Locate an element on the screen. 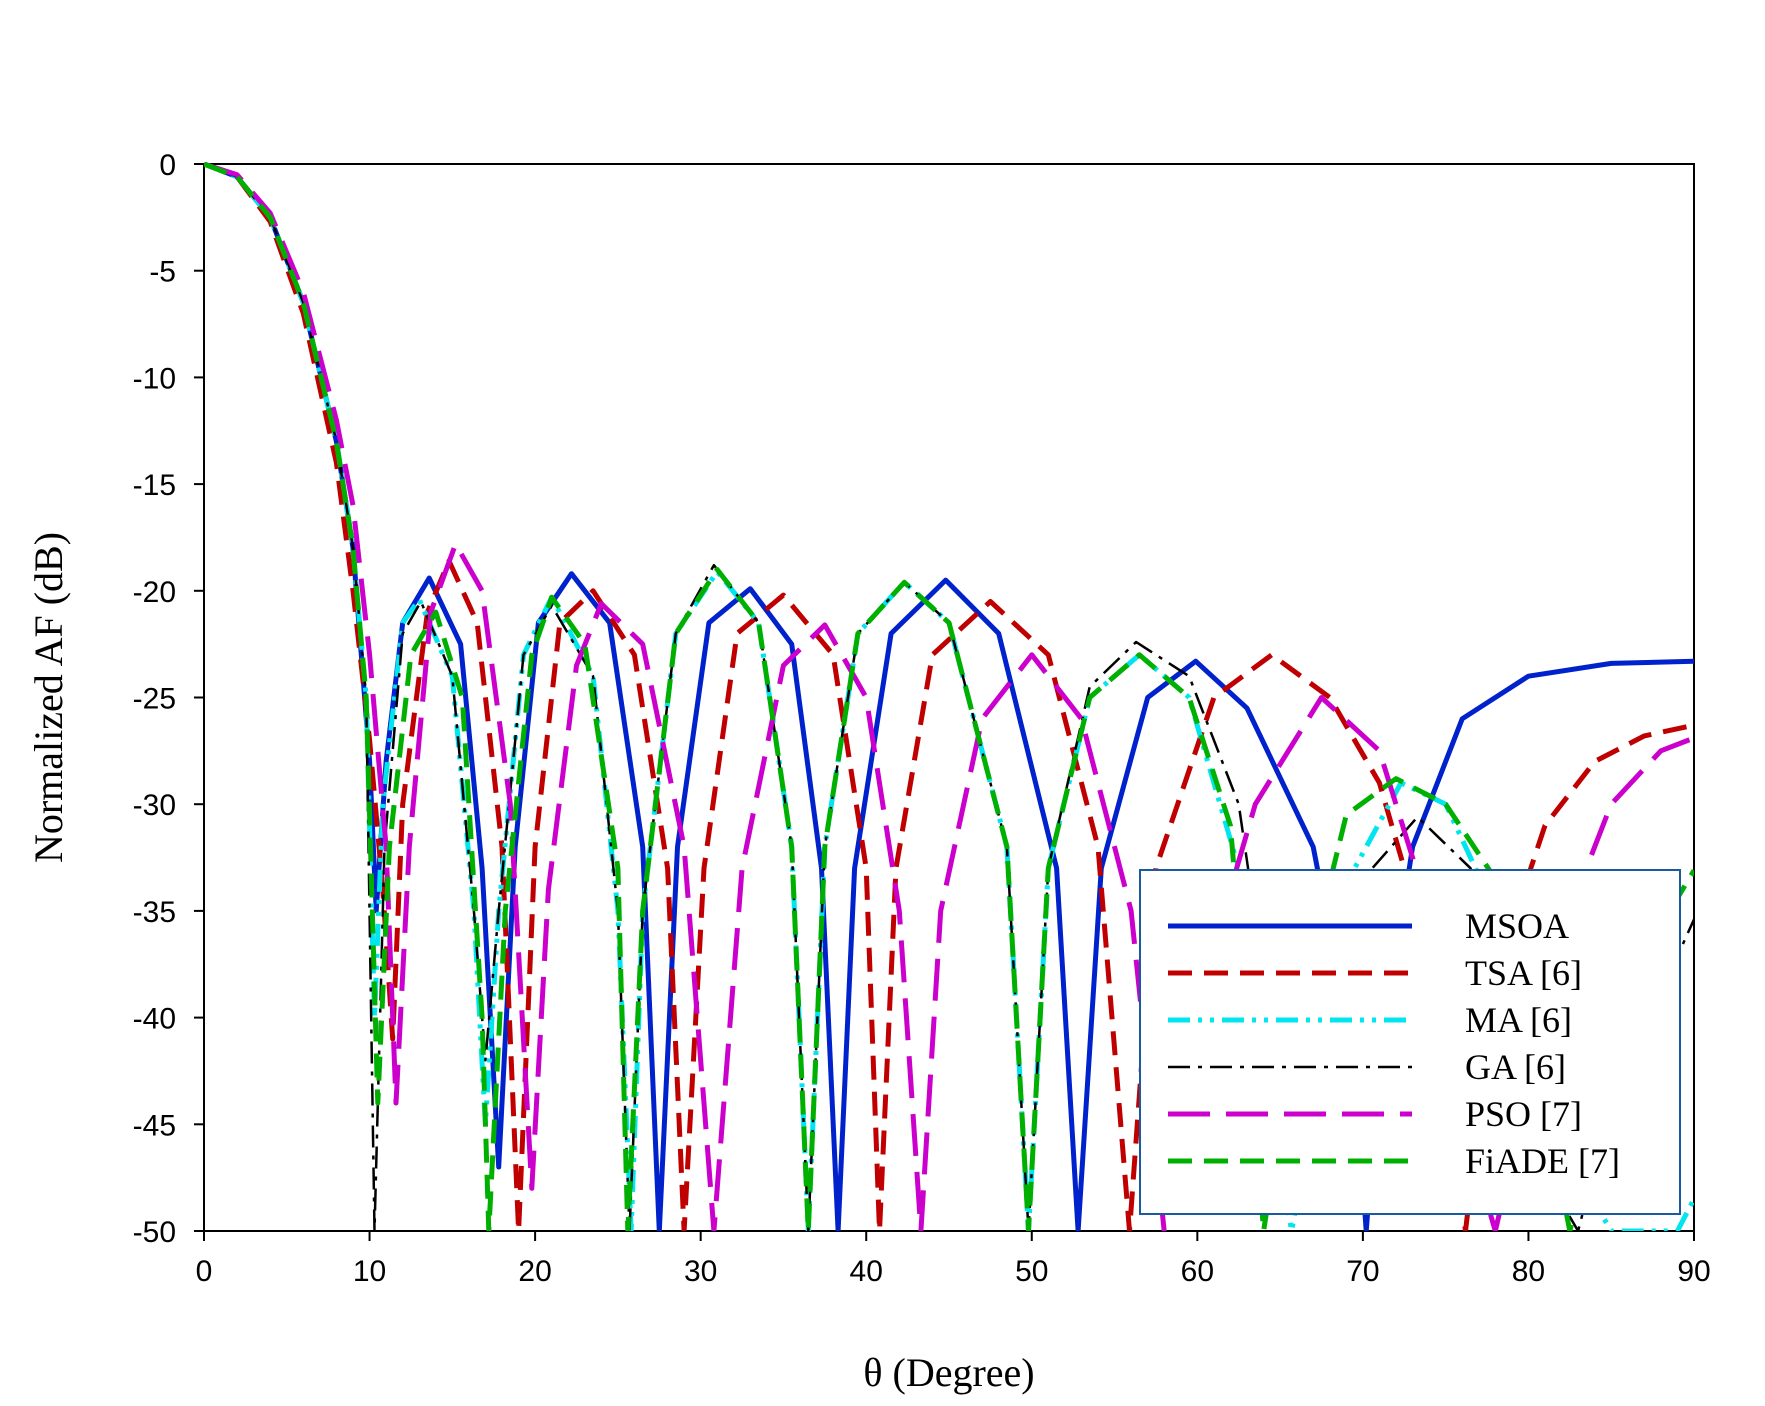 The image size is (1765, 1406). y-tick-label: -20 is located at coordinates (154, 592).